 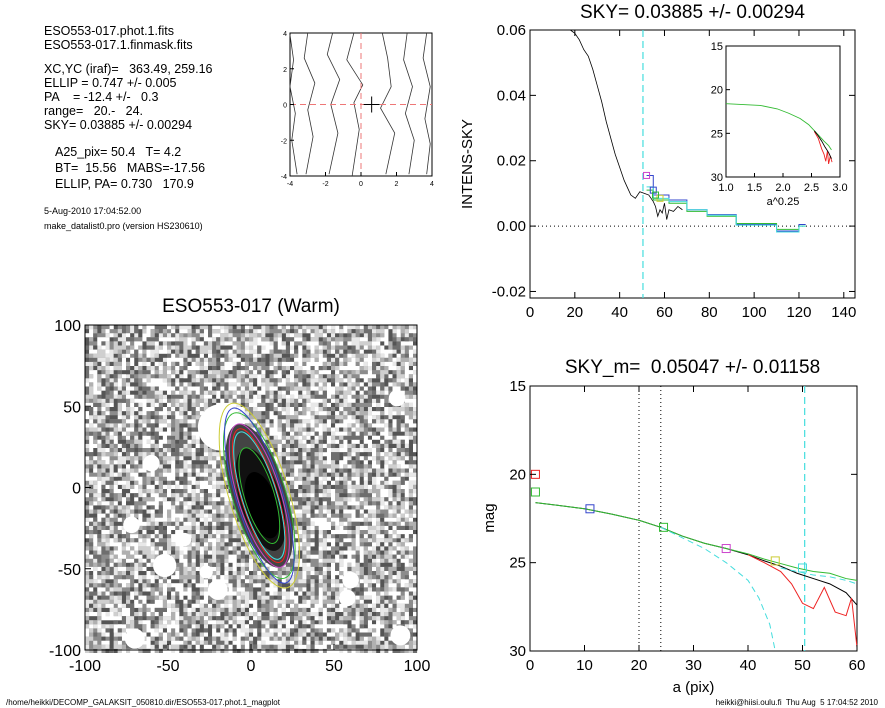 What do you see at coordinates (694, 687) in the screenshot?
I see `mag-xlabel: a (pix)` at bounding box center [694, 687].